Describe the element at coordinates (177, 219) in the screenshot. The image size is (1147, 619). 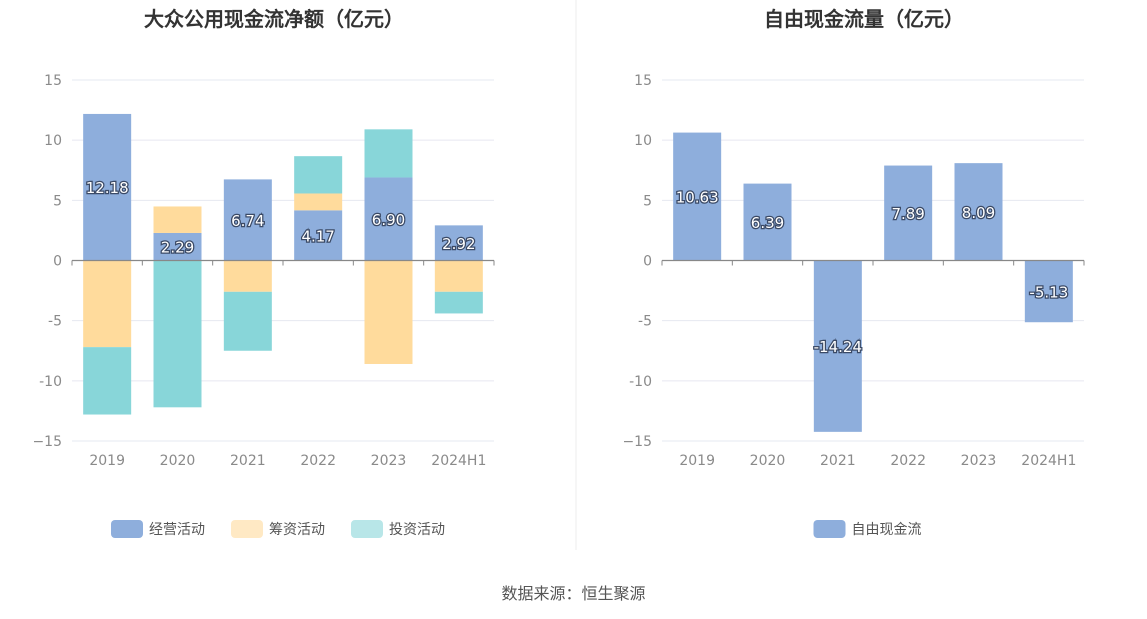
I see `bar-2-2020` at that location.